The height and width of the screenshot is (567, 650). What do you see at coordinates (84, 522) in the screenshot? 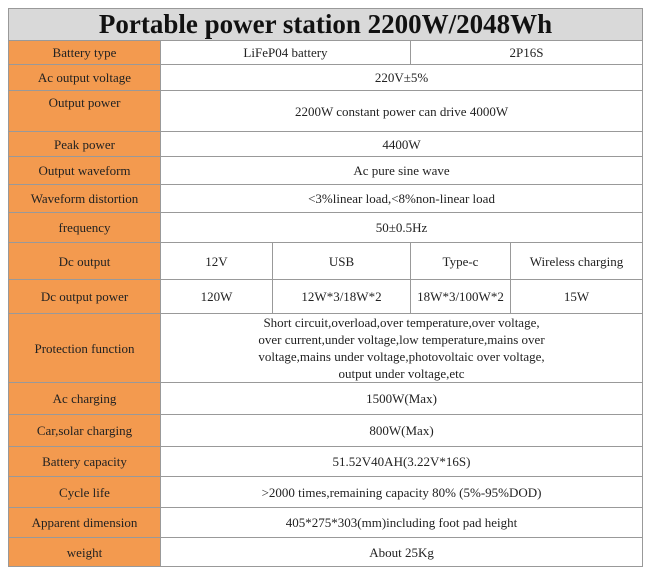
I see `row-label: Apparent dimension` at bounding box center [84, 522].